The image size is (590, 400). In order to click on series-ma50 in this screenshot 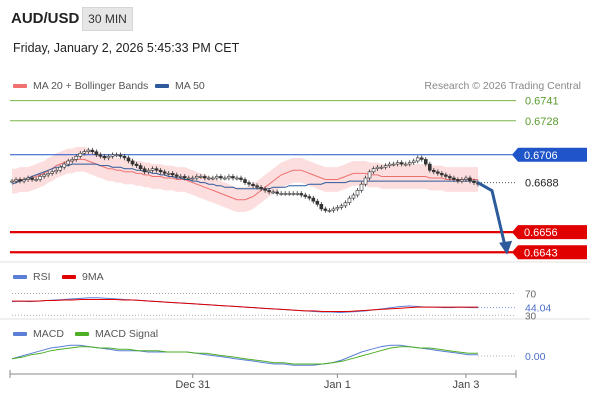, I will do `click(244, 176)`.